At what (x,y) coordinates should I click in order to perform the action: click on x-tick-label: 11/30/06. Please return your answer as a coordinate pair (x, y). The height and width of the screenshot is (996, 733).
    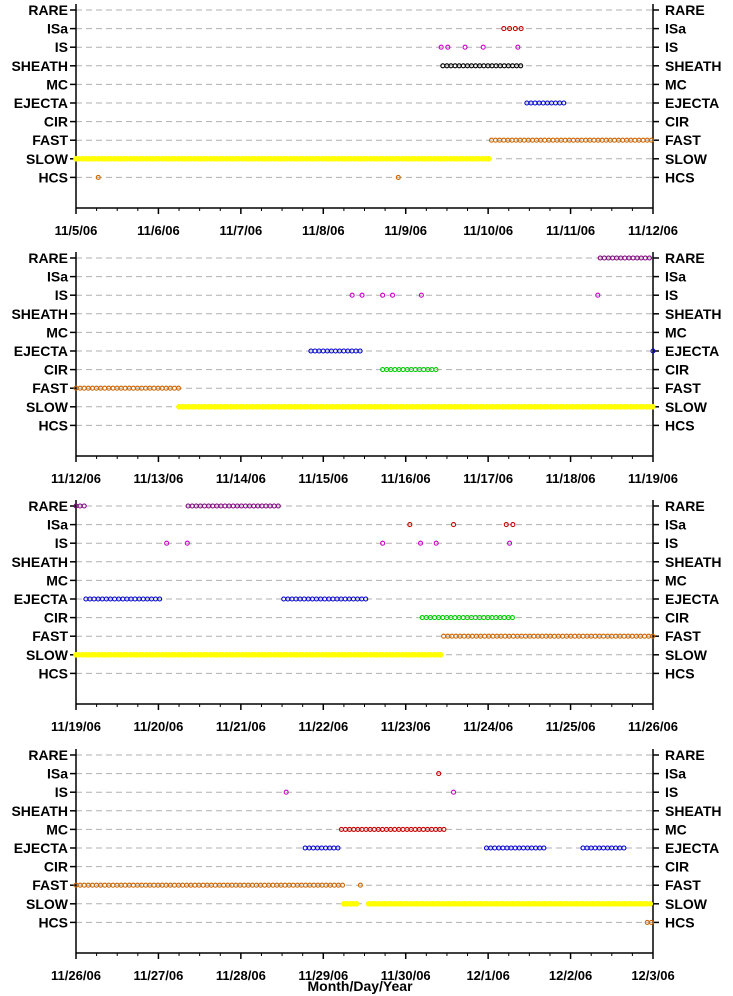
    Looking at the image, I should click on (406, 975).